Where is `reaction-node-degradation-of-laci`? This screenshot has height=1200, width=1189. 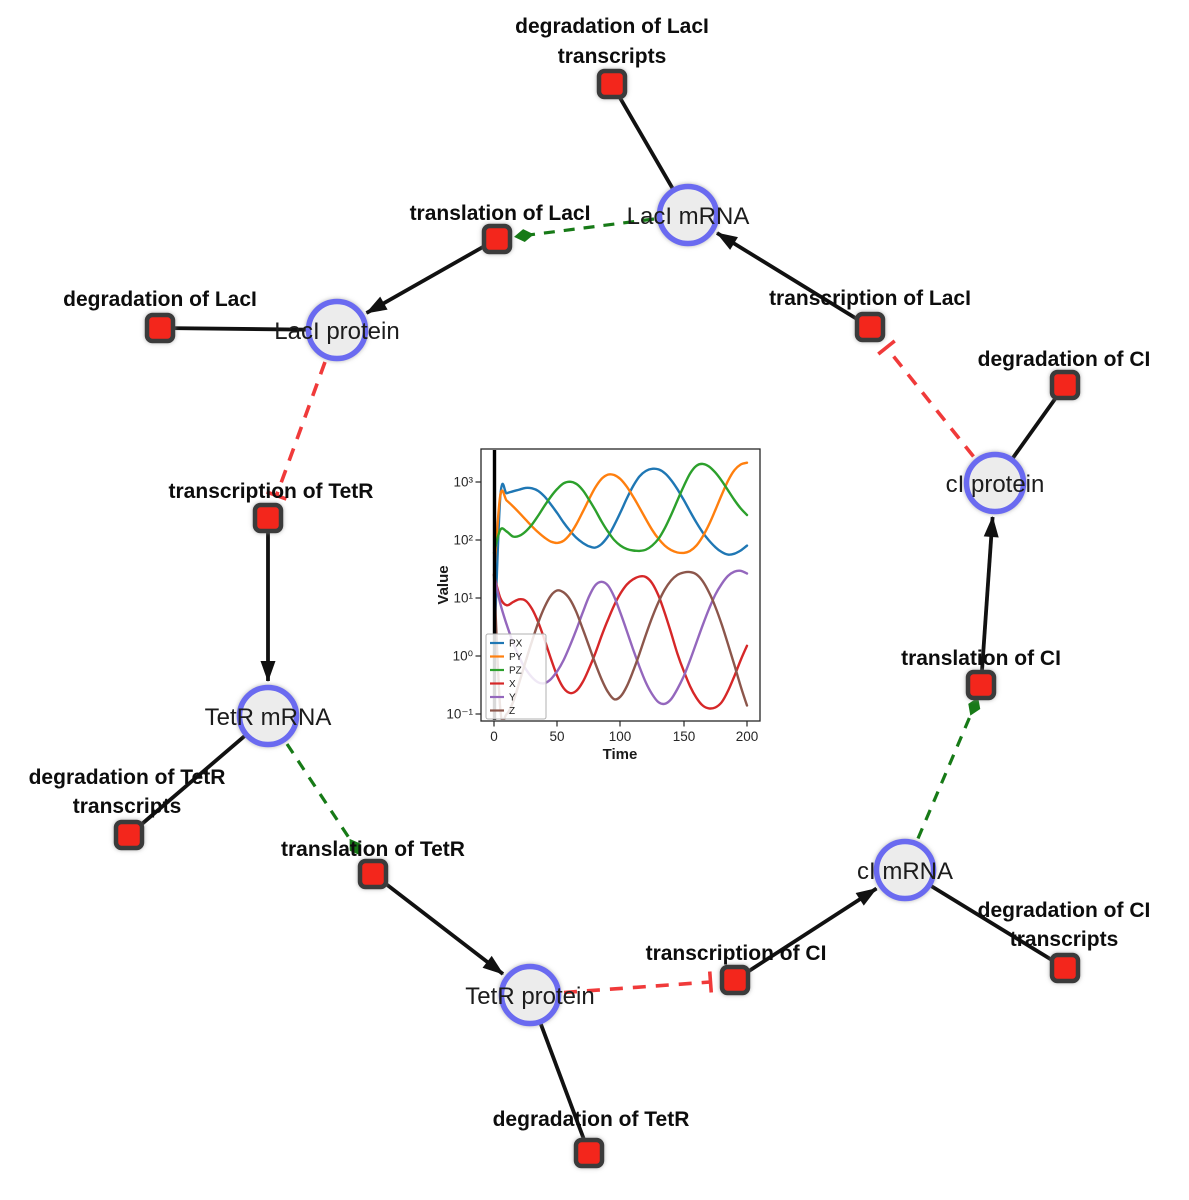
reaction-node-degradation-of-laci is located at coordinates (160, 328).